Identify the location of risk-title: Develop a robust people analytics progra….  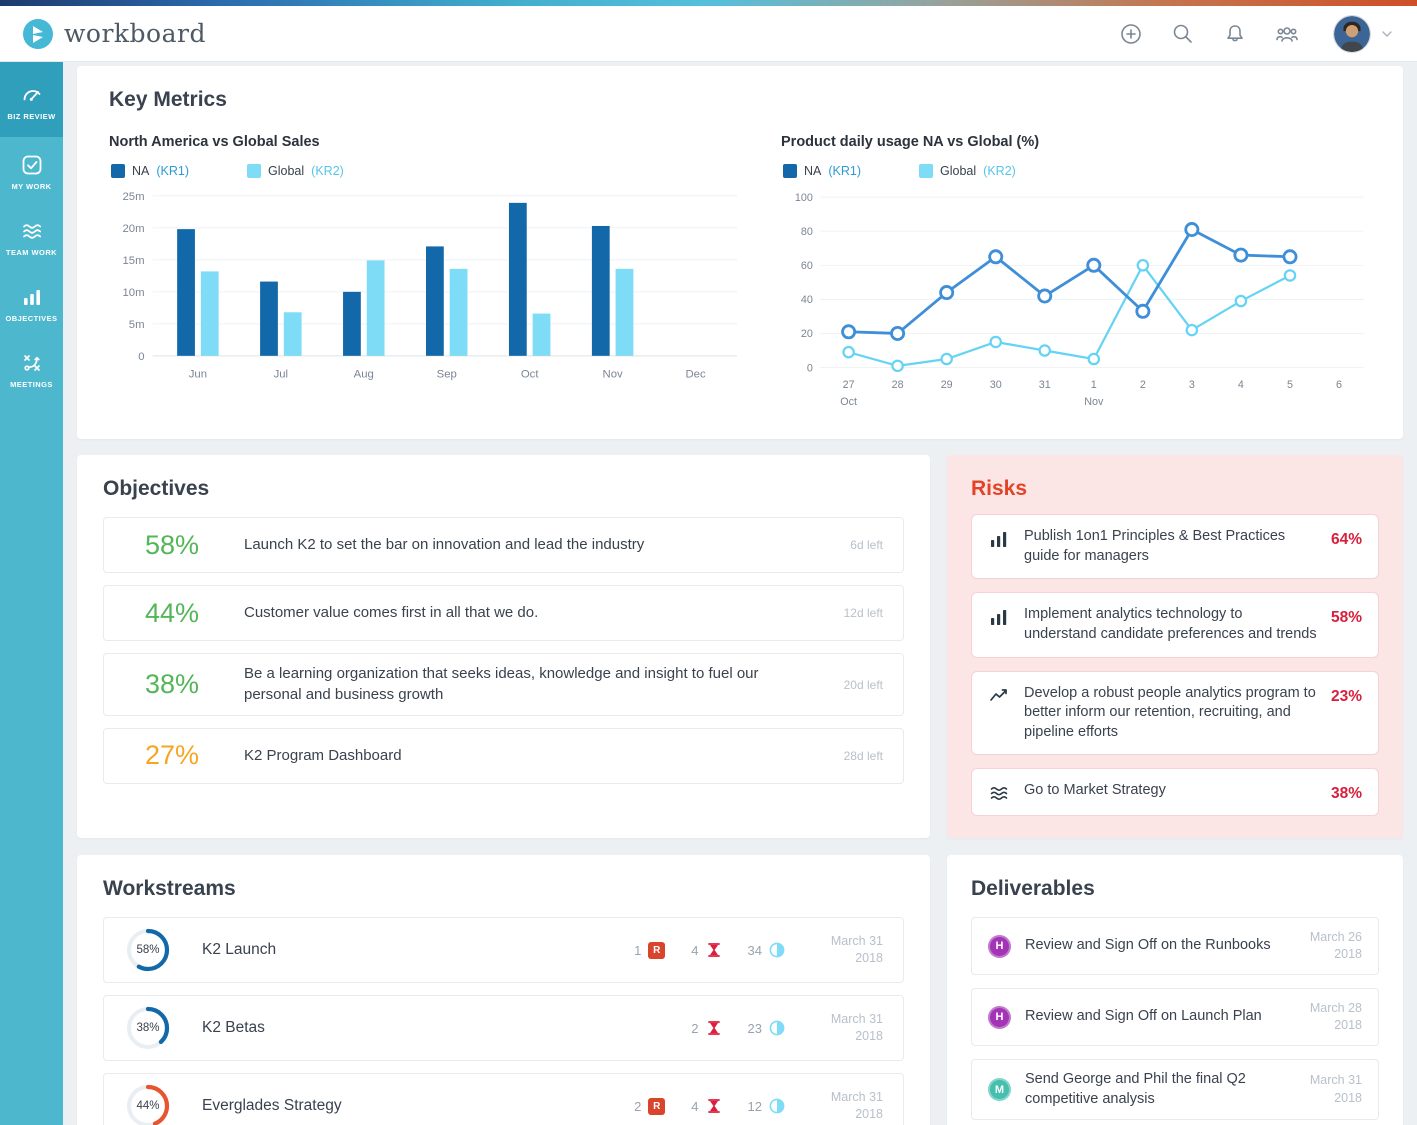
(1170, 712).